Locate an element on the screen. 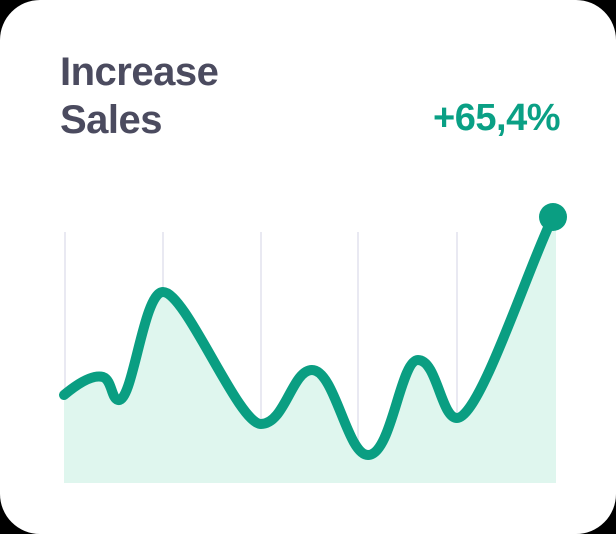 The height and width of the screenshot is (534, 616). page-title: Increase Sales is located at coordinates (139, 96).